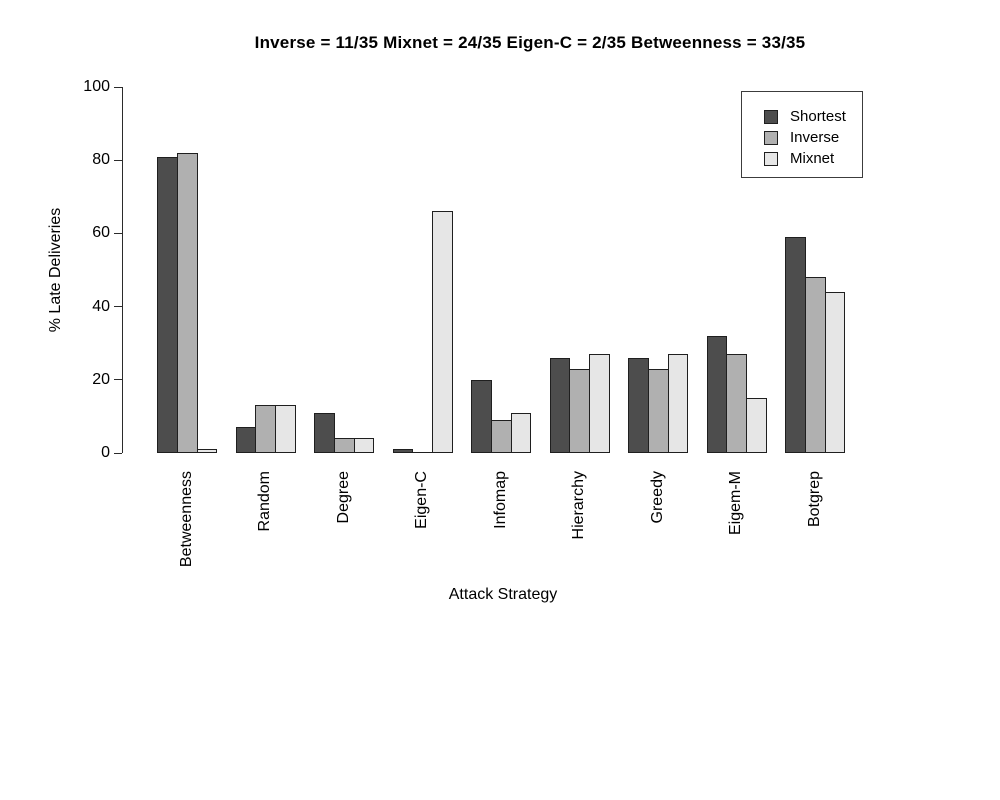 The image size is (1000, 800). Describe the element at coordinates (580, 411) in the screenshot. I see `bar-hierarchy-inverse` at that location.